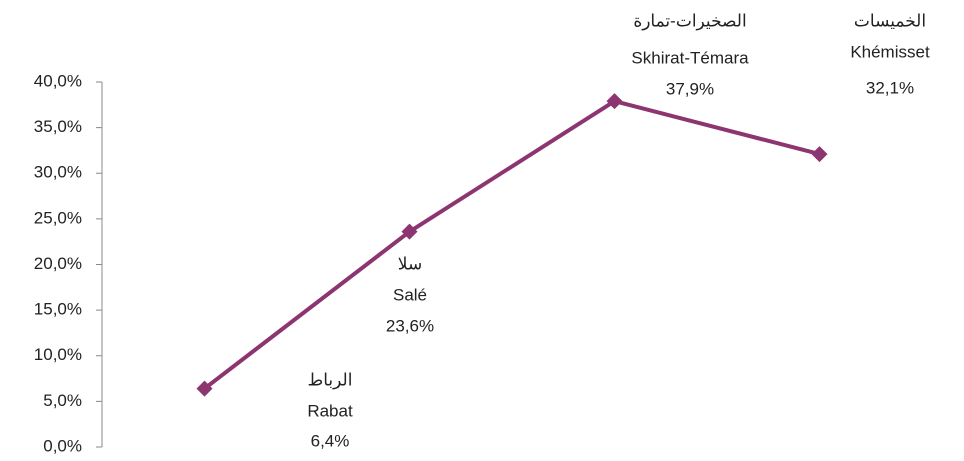 The image size is (964, 461). I want to click on value-label: 37,9%, so click(690, 88).